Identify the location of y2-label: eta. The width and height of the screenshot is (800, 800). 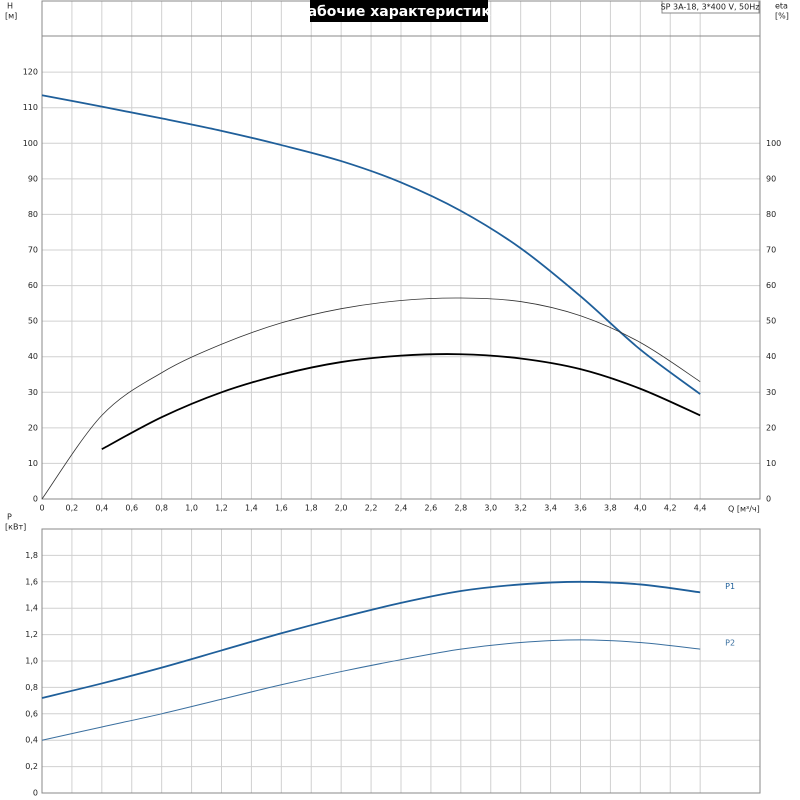
(781, 6).